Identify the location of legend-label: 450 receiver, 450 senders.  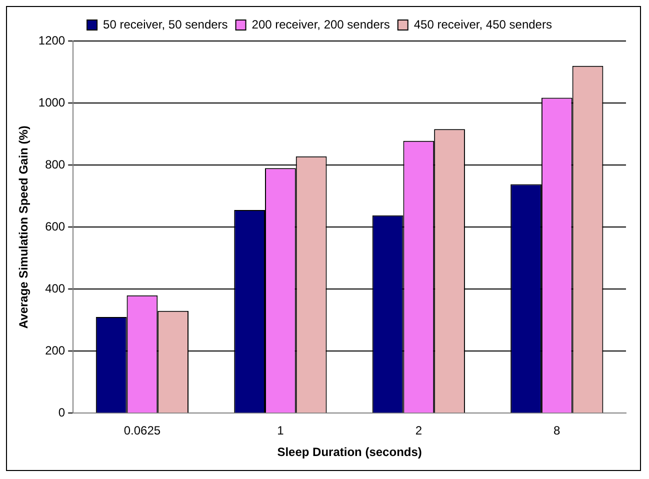
(483, 24).